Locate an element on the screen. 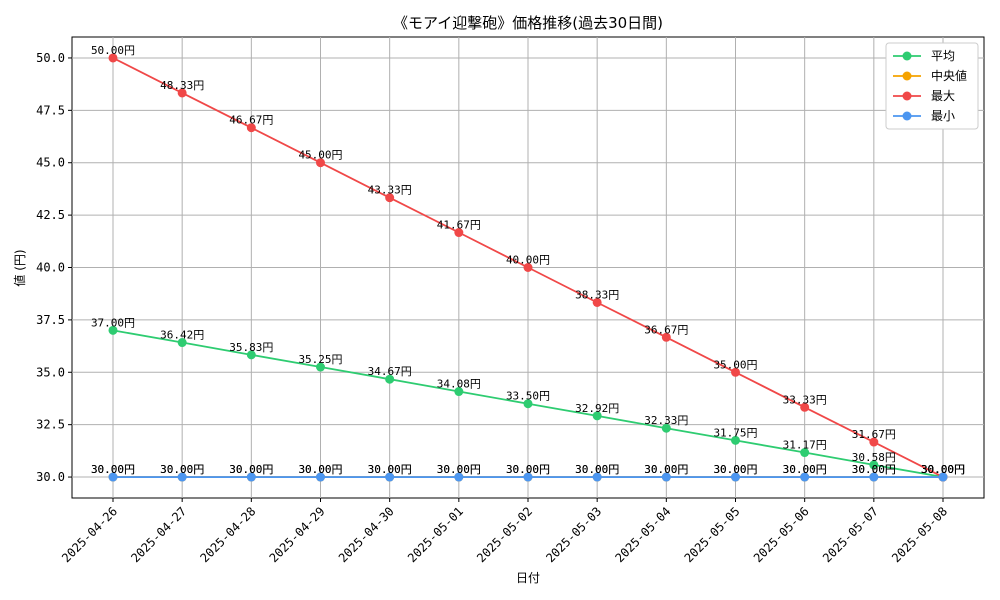 The height and width of the screenshot is (600, 1000). legend-label: 最大 is located at coordinates (943, 96).